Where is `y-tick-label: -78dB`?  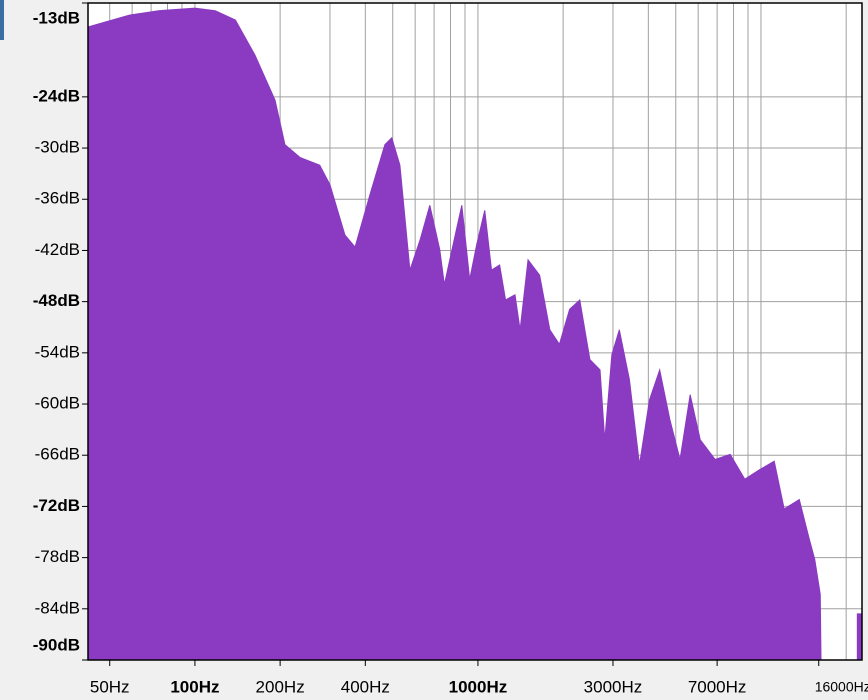
y-tick-label: -78dB is located at coordinates (57, 556).